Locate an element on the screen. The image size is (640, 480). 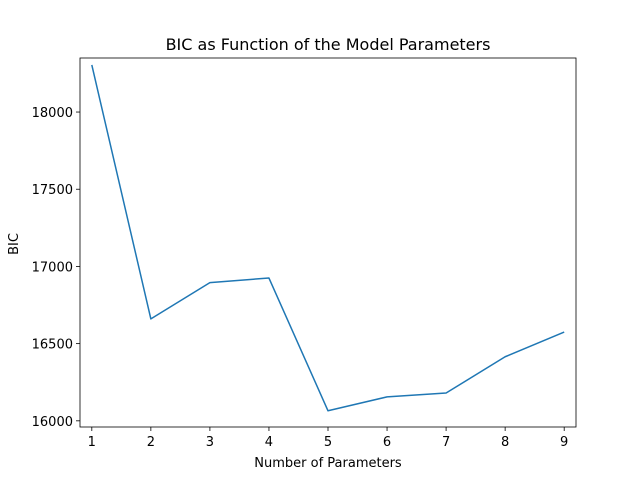
x-tick-label: 1 is located at coordinates (92, 442).